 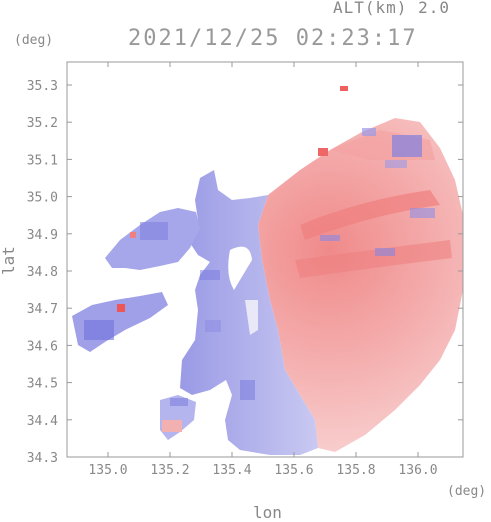 What do you see at coordinates (169, 470) in the screenshot?
I see `x-tick-label: 135.2` at bounding box center [169, 470].